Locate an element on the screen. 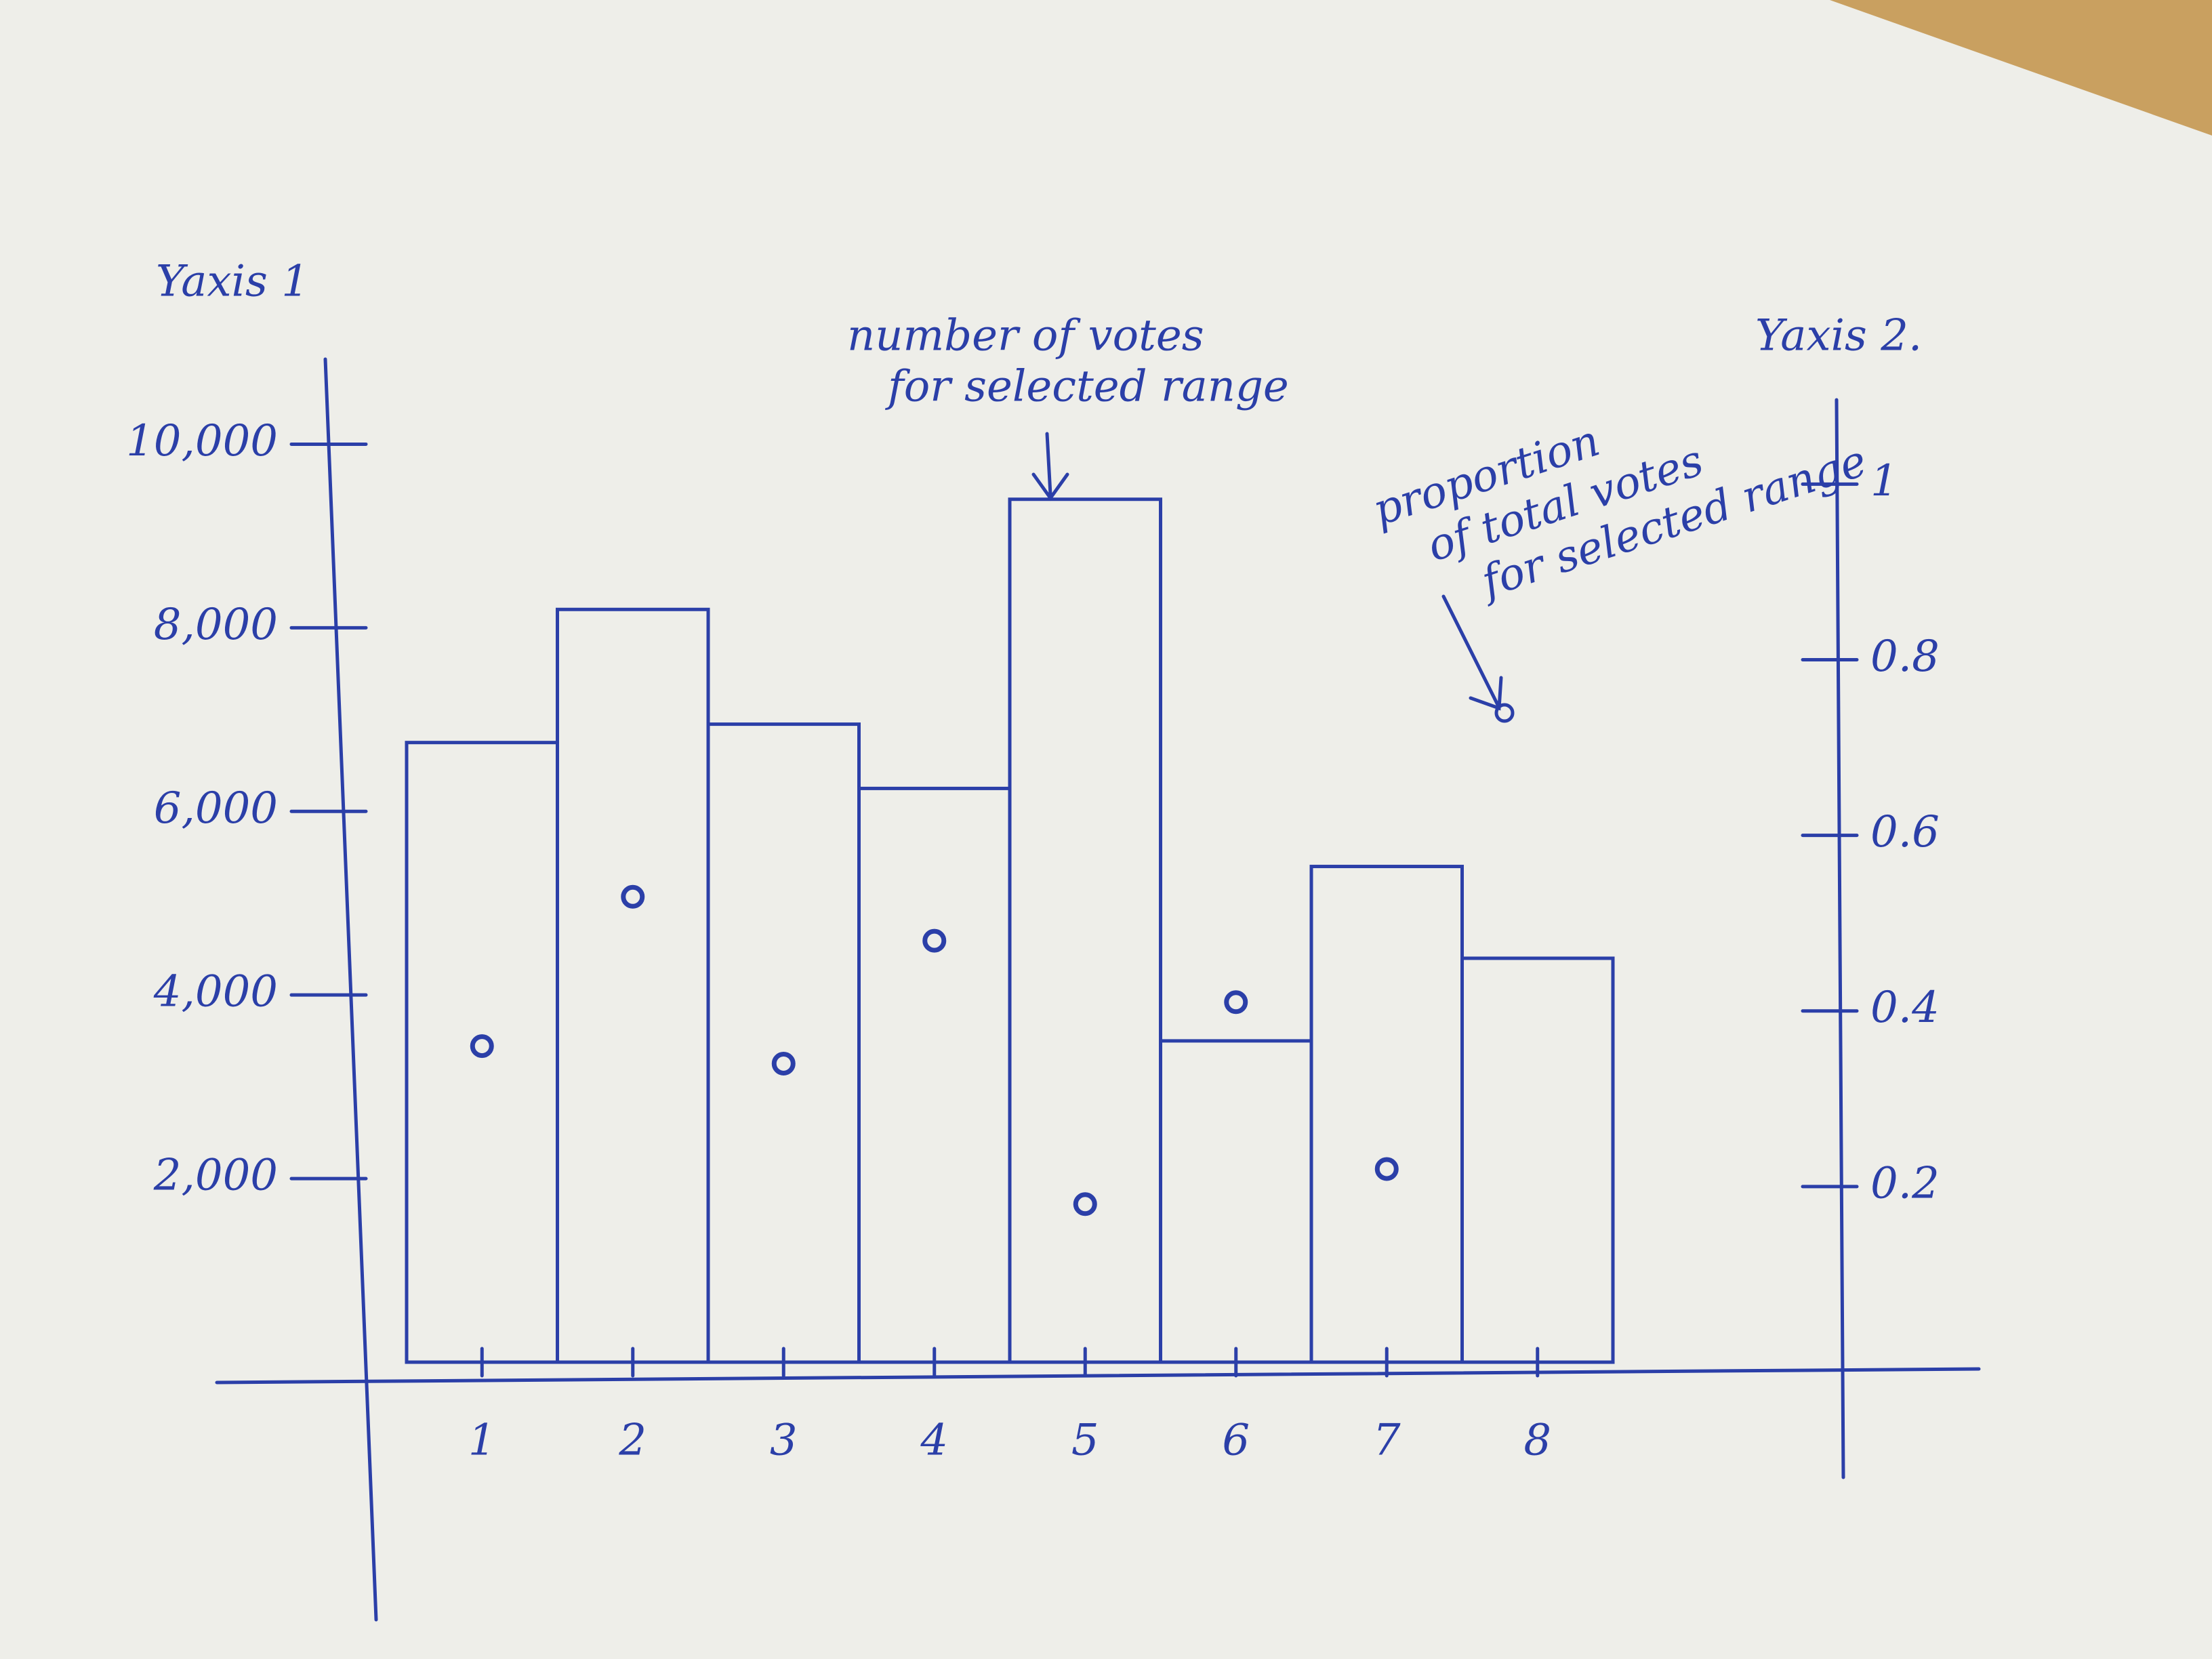  annotation-line: for selected range is located at coordinates (1087, 387).